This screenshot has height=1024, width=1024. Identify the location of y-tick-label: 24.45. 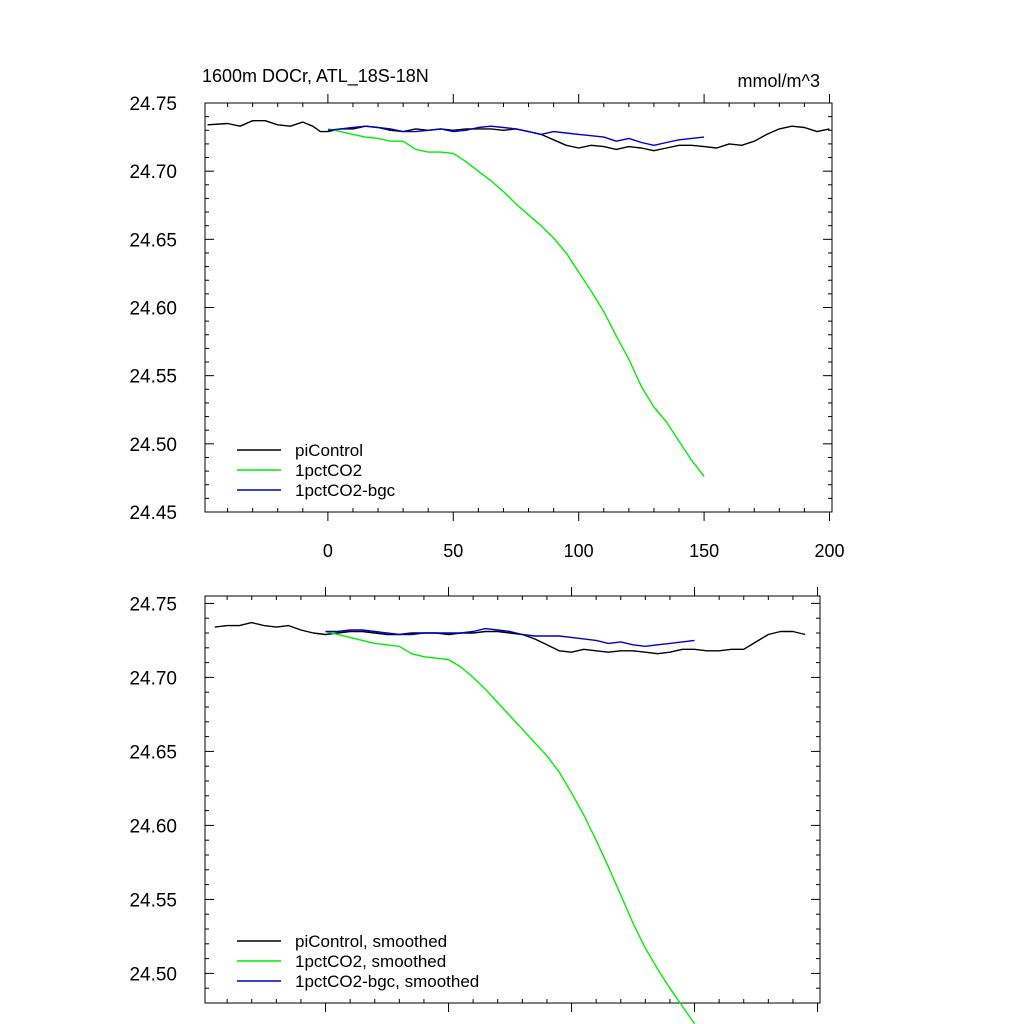
(153, 513).